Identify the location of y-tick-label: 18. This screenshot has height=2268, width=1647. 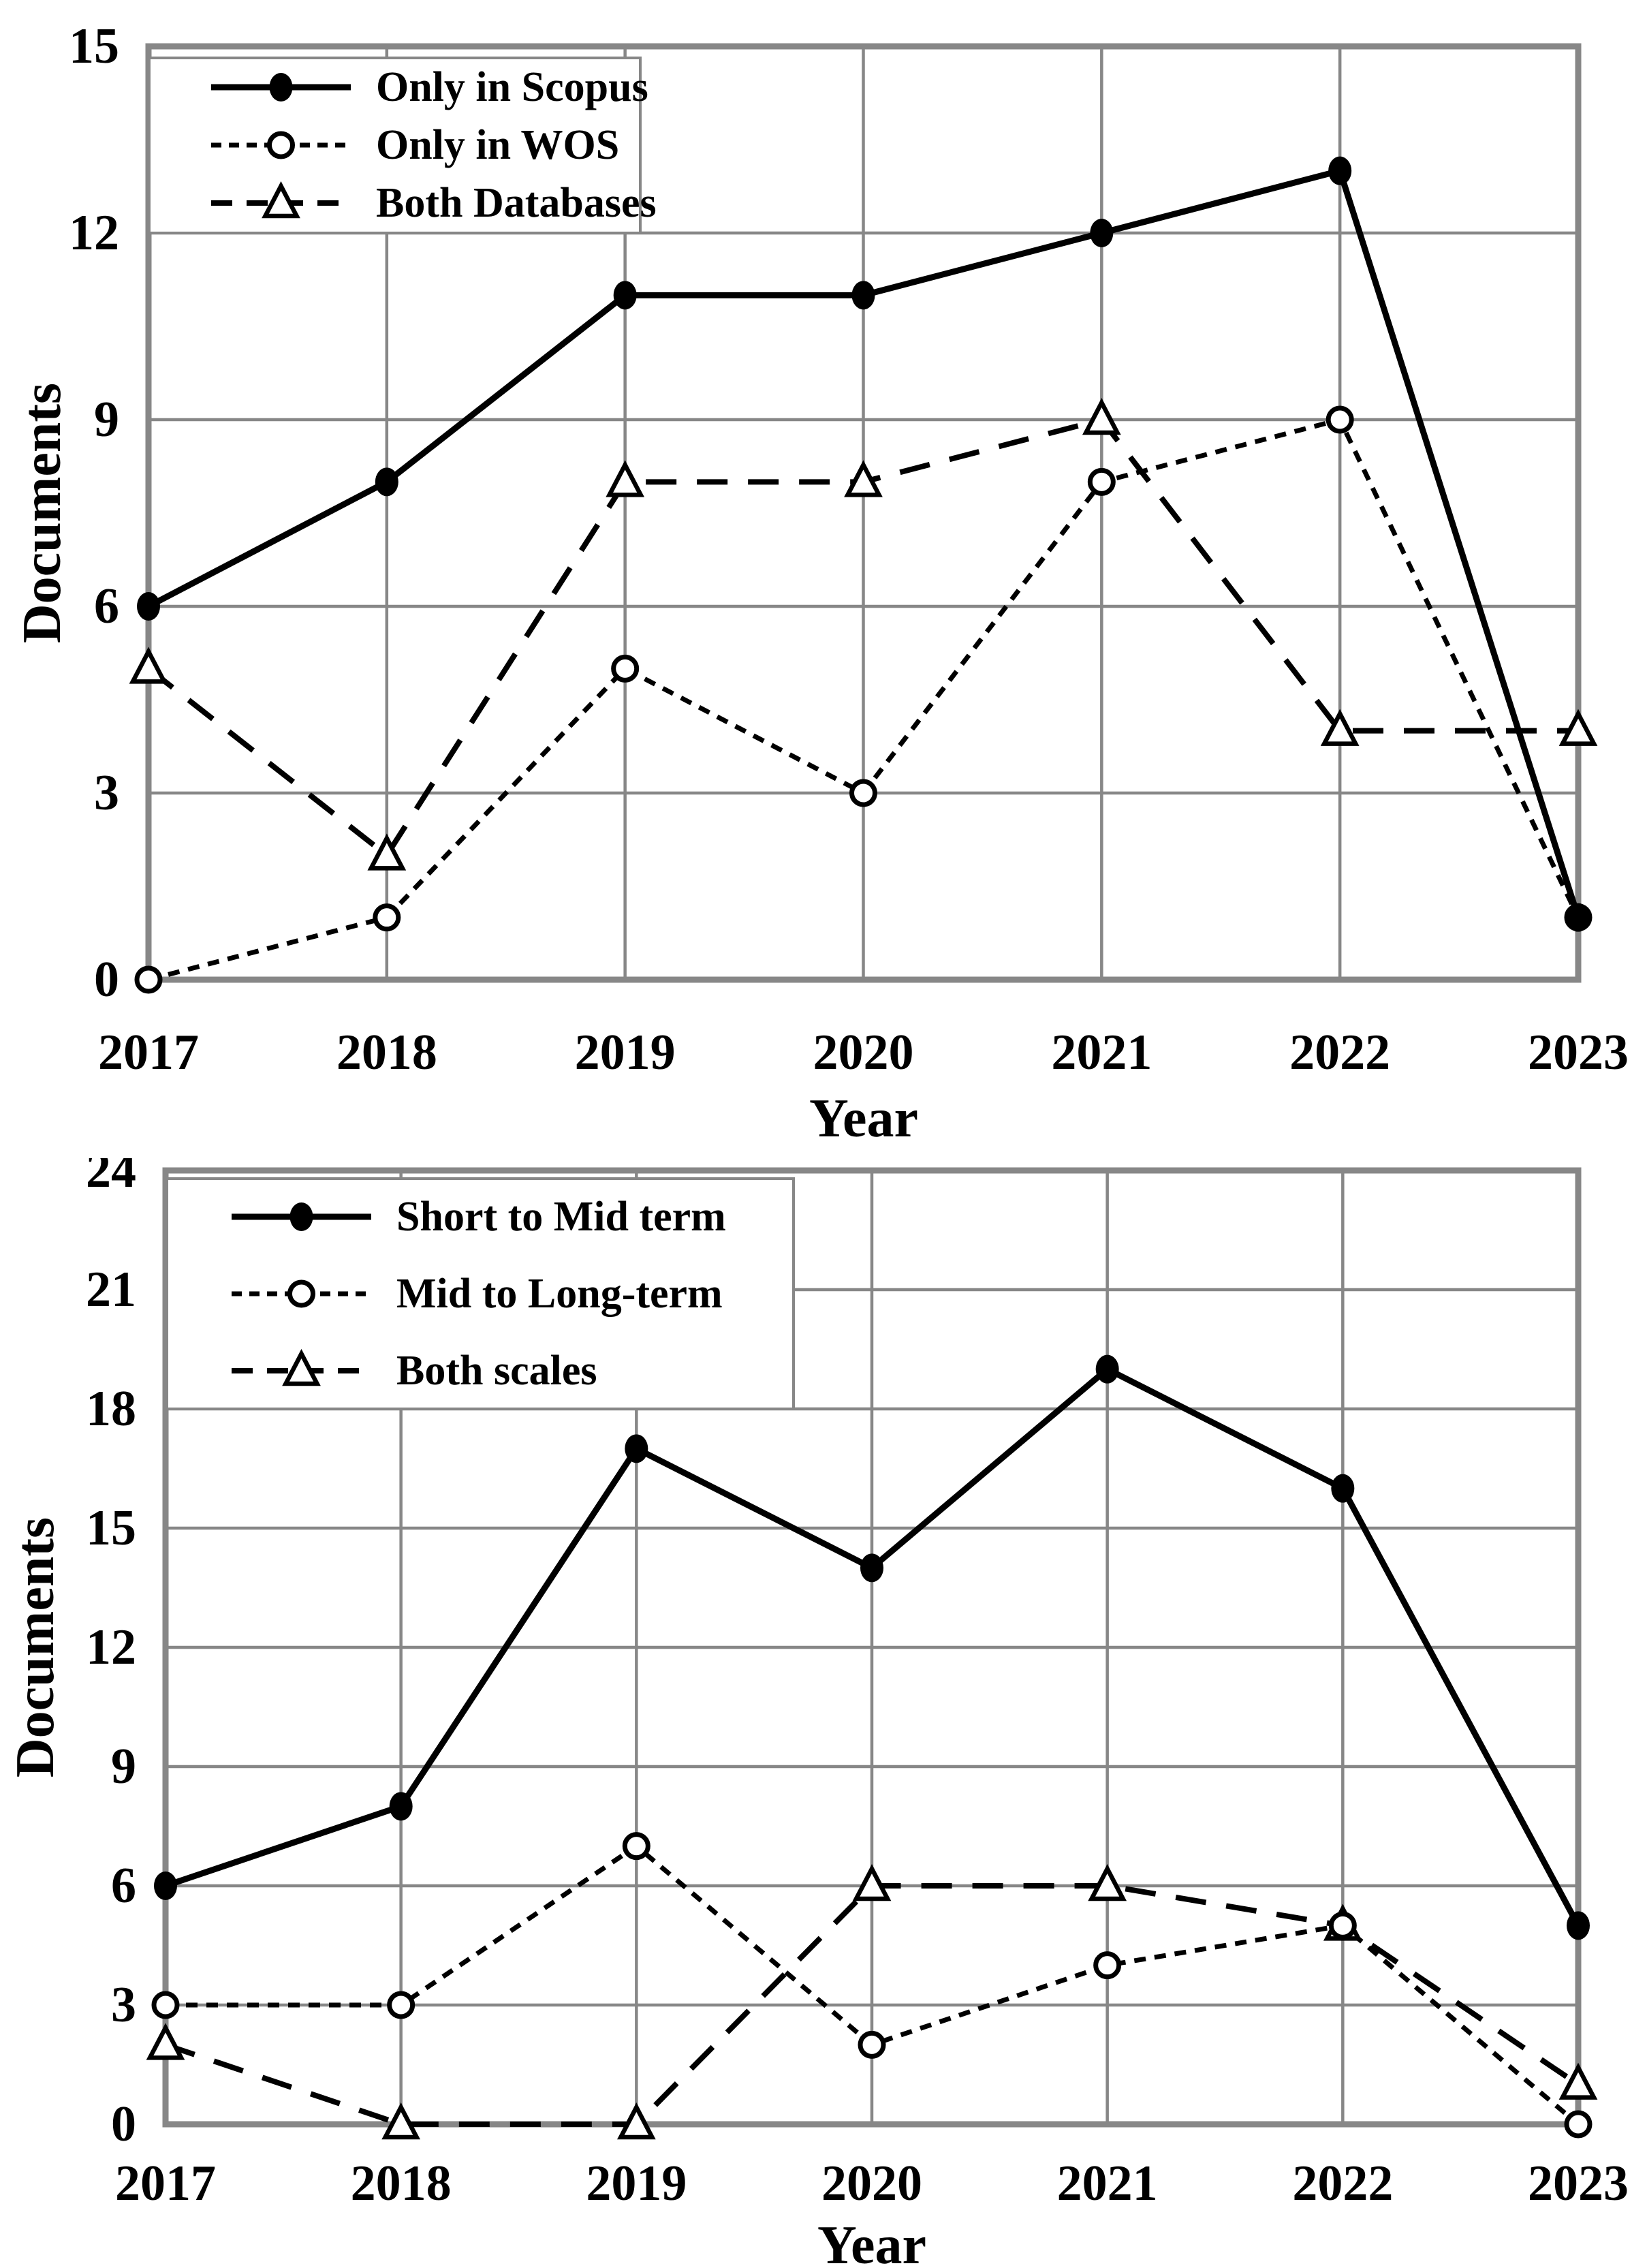
(111, 1409).